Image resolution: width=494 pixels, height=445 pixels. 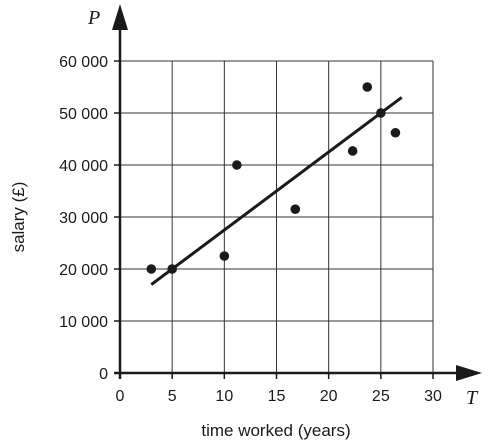 I want to click on x-tick-label: 0, so click(x=120, y=396).